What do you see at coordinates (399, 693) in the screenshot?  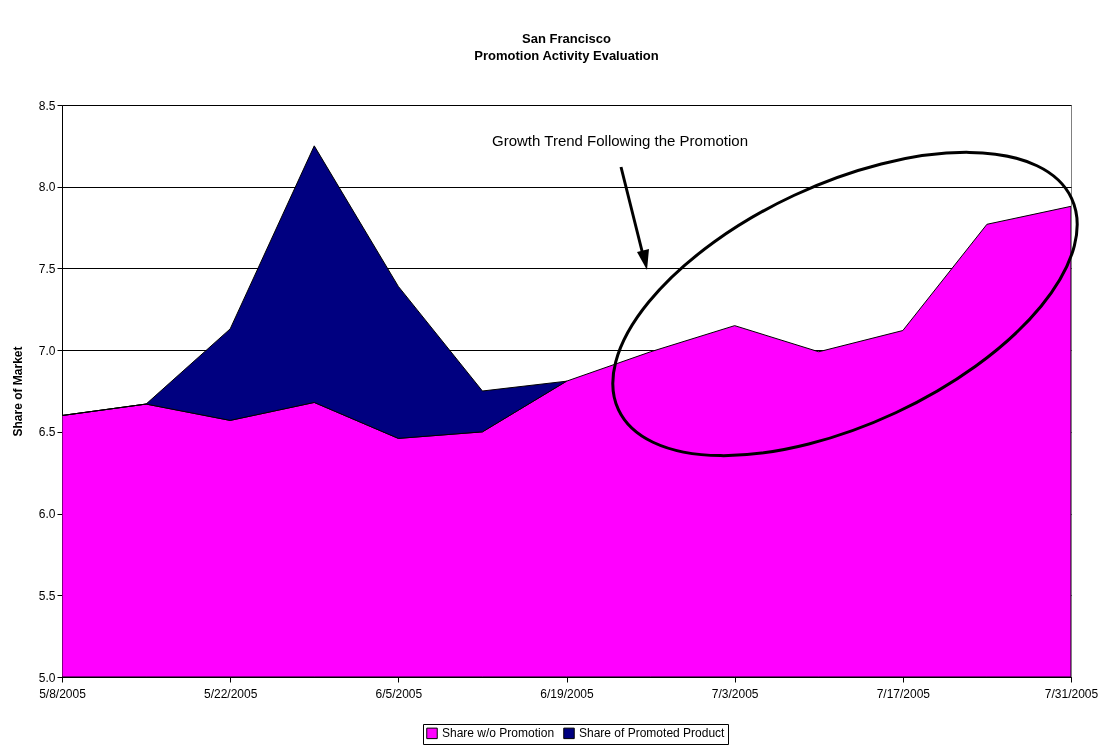 I see `x-tick-label: 6/5/2005` at bounding box center [399, 693].